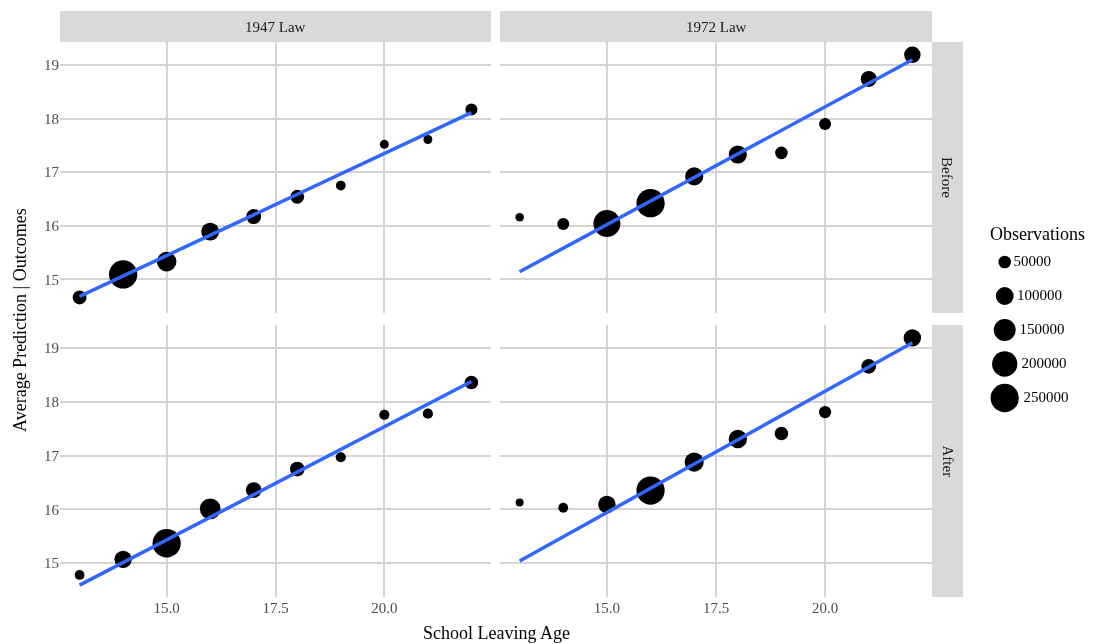  What do you see at coordinates (1046, 396) in the screenshot?
I see `legend-label: 250000` at bounding box center [1046, 396].